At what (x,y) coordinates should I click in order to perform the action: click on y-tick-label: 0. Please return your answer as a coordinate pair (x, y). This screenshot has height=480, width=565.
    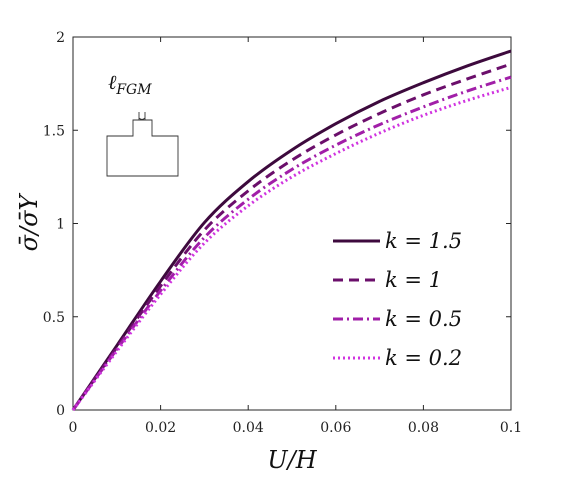
    Looking at the image, I should click on (60, 411).